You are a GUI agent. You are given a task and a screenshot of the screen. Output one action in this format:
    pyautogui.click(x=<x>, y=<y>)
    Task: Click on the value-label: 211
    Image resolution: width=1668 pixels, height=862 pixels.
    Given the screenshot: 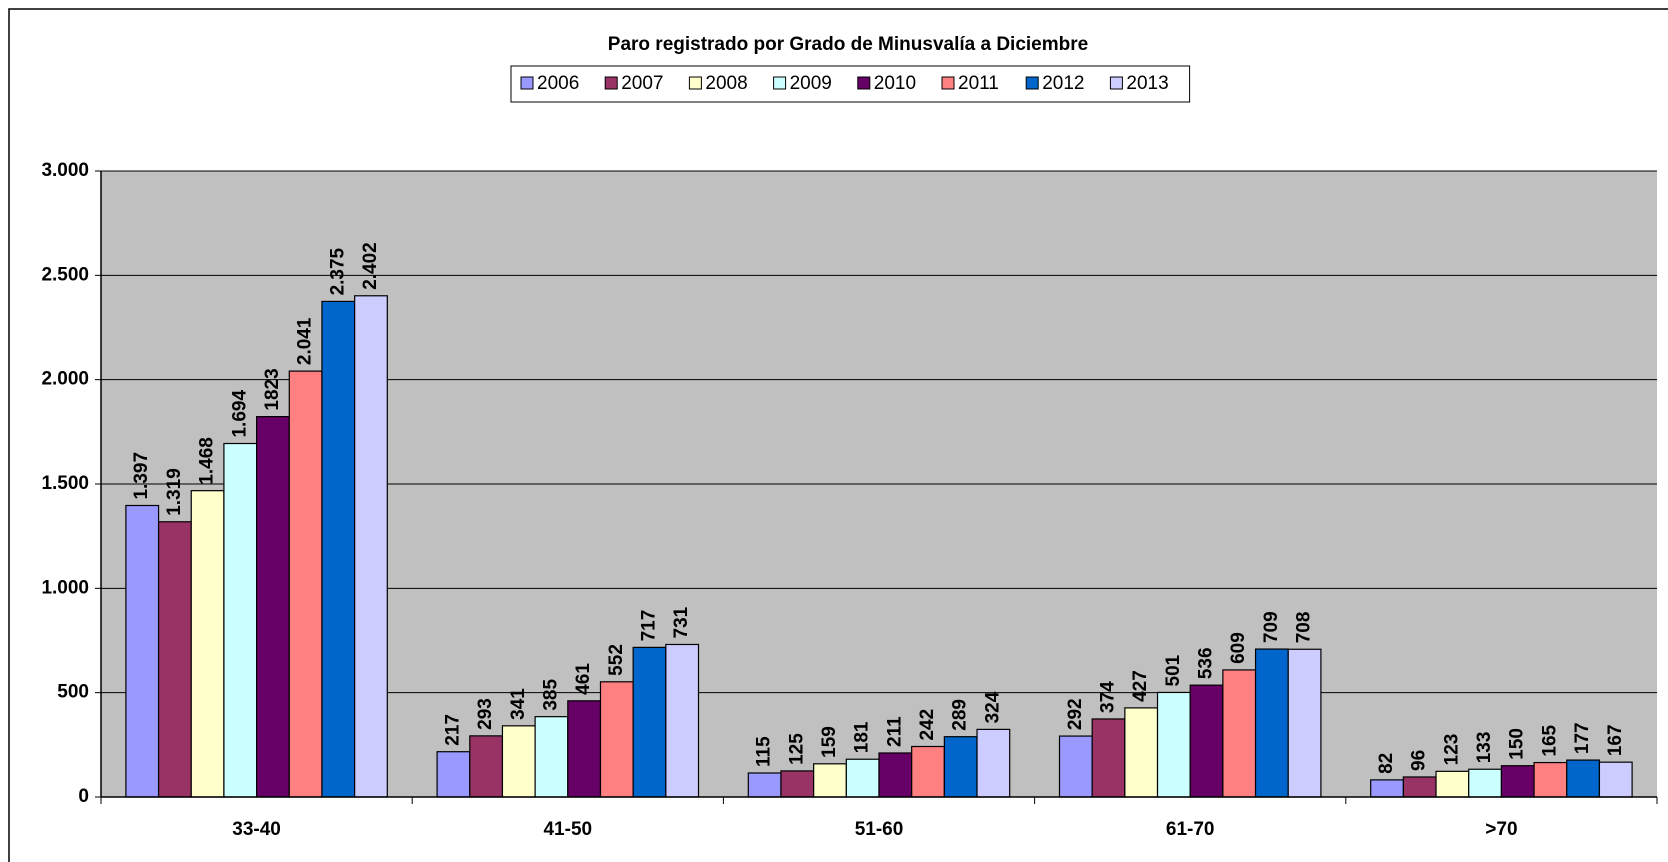 What is the action you would take?
    pyautogui.click(x=894, y=731)
    